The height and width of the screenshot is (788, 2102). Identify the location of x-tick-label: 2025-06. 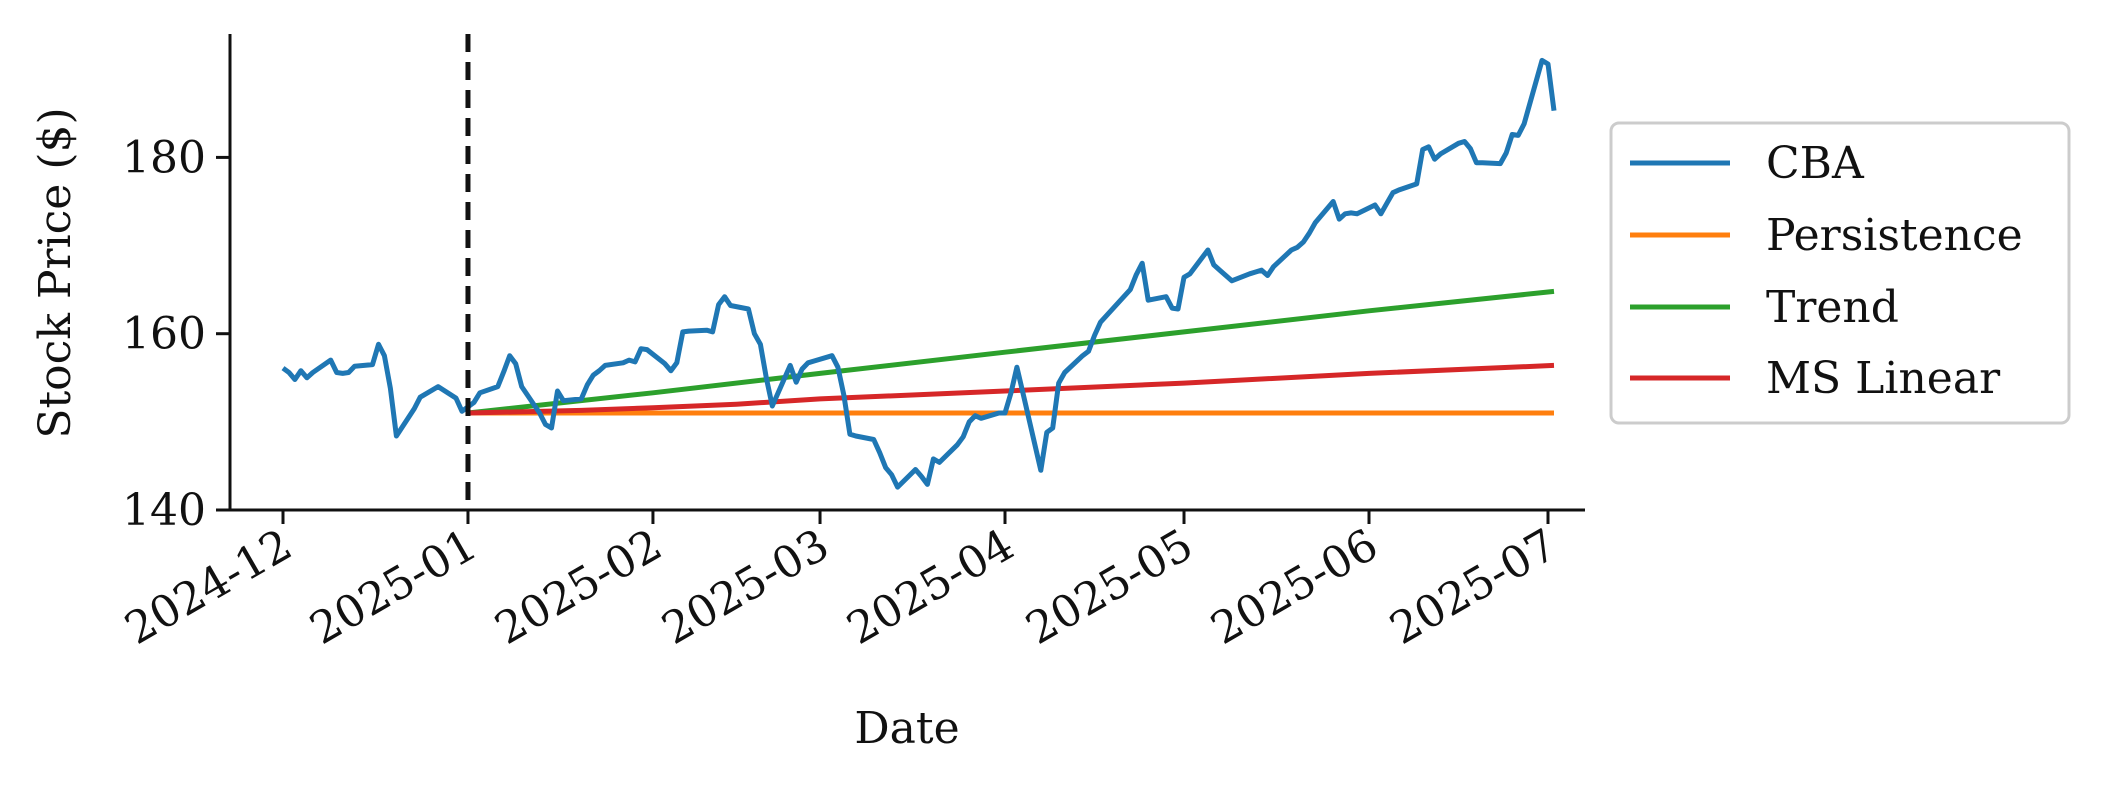
(1295, 587).